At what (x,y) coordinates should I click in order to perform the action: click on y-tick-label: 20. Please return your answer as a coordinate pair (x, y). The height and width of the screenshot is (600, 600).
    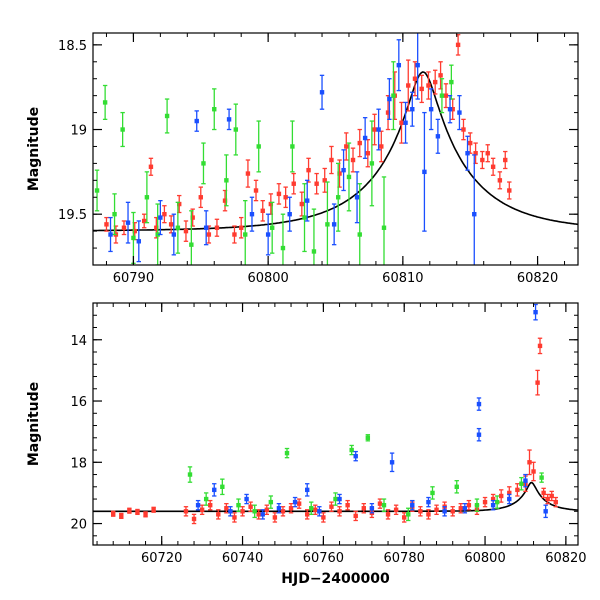
    Looking at the image, I should click on (78, 525).